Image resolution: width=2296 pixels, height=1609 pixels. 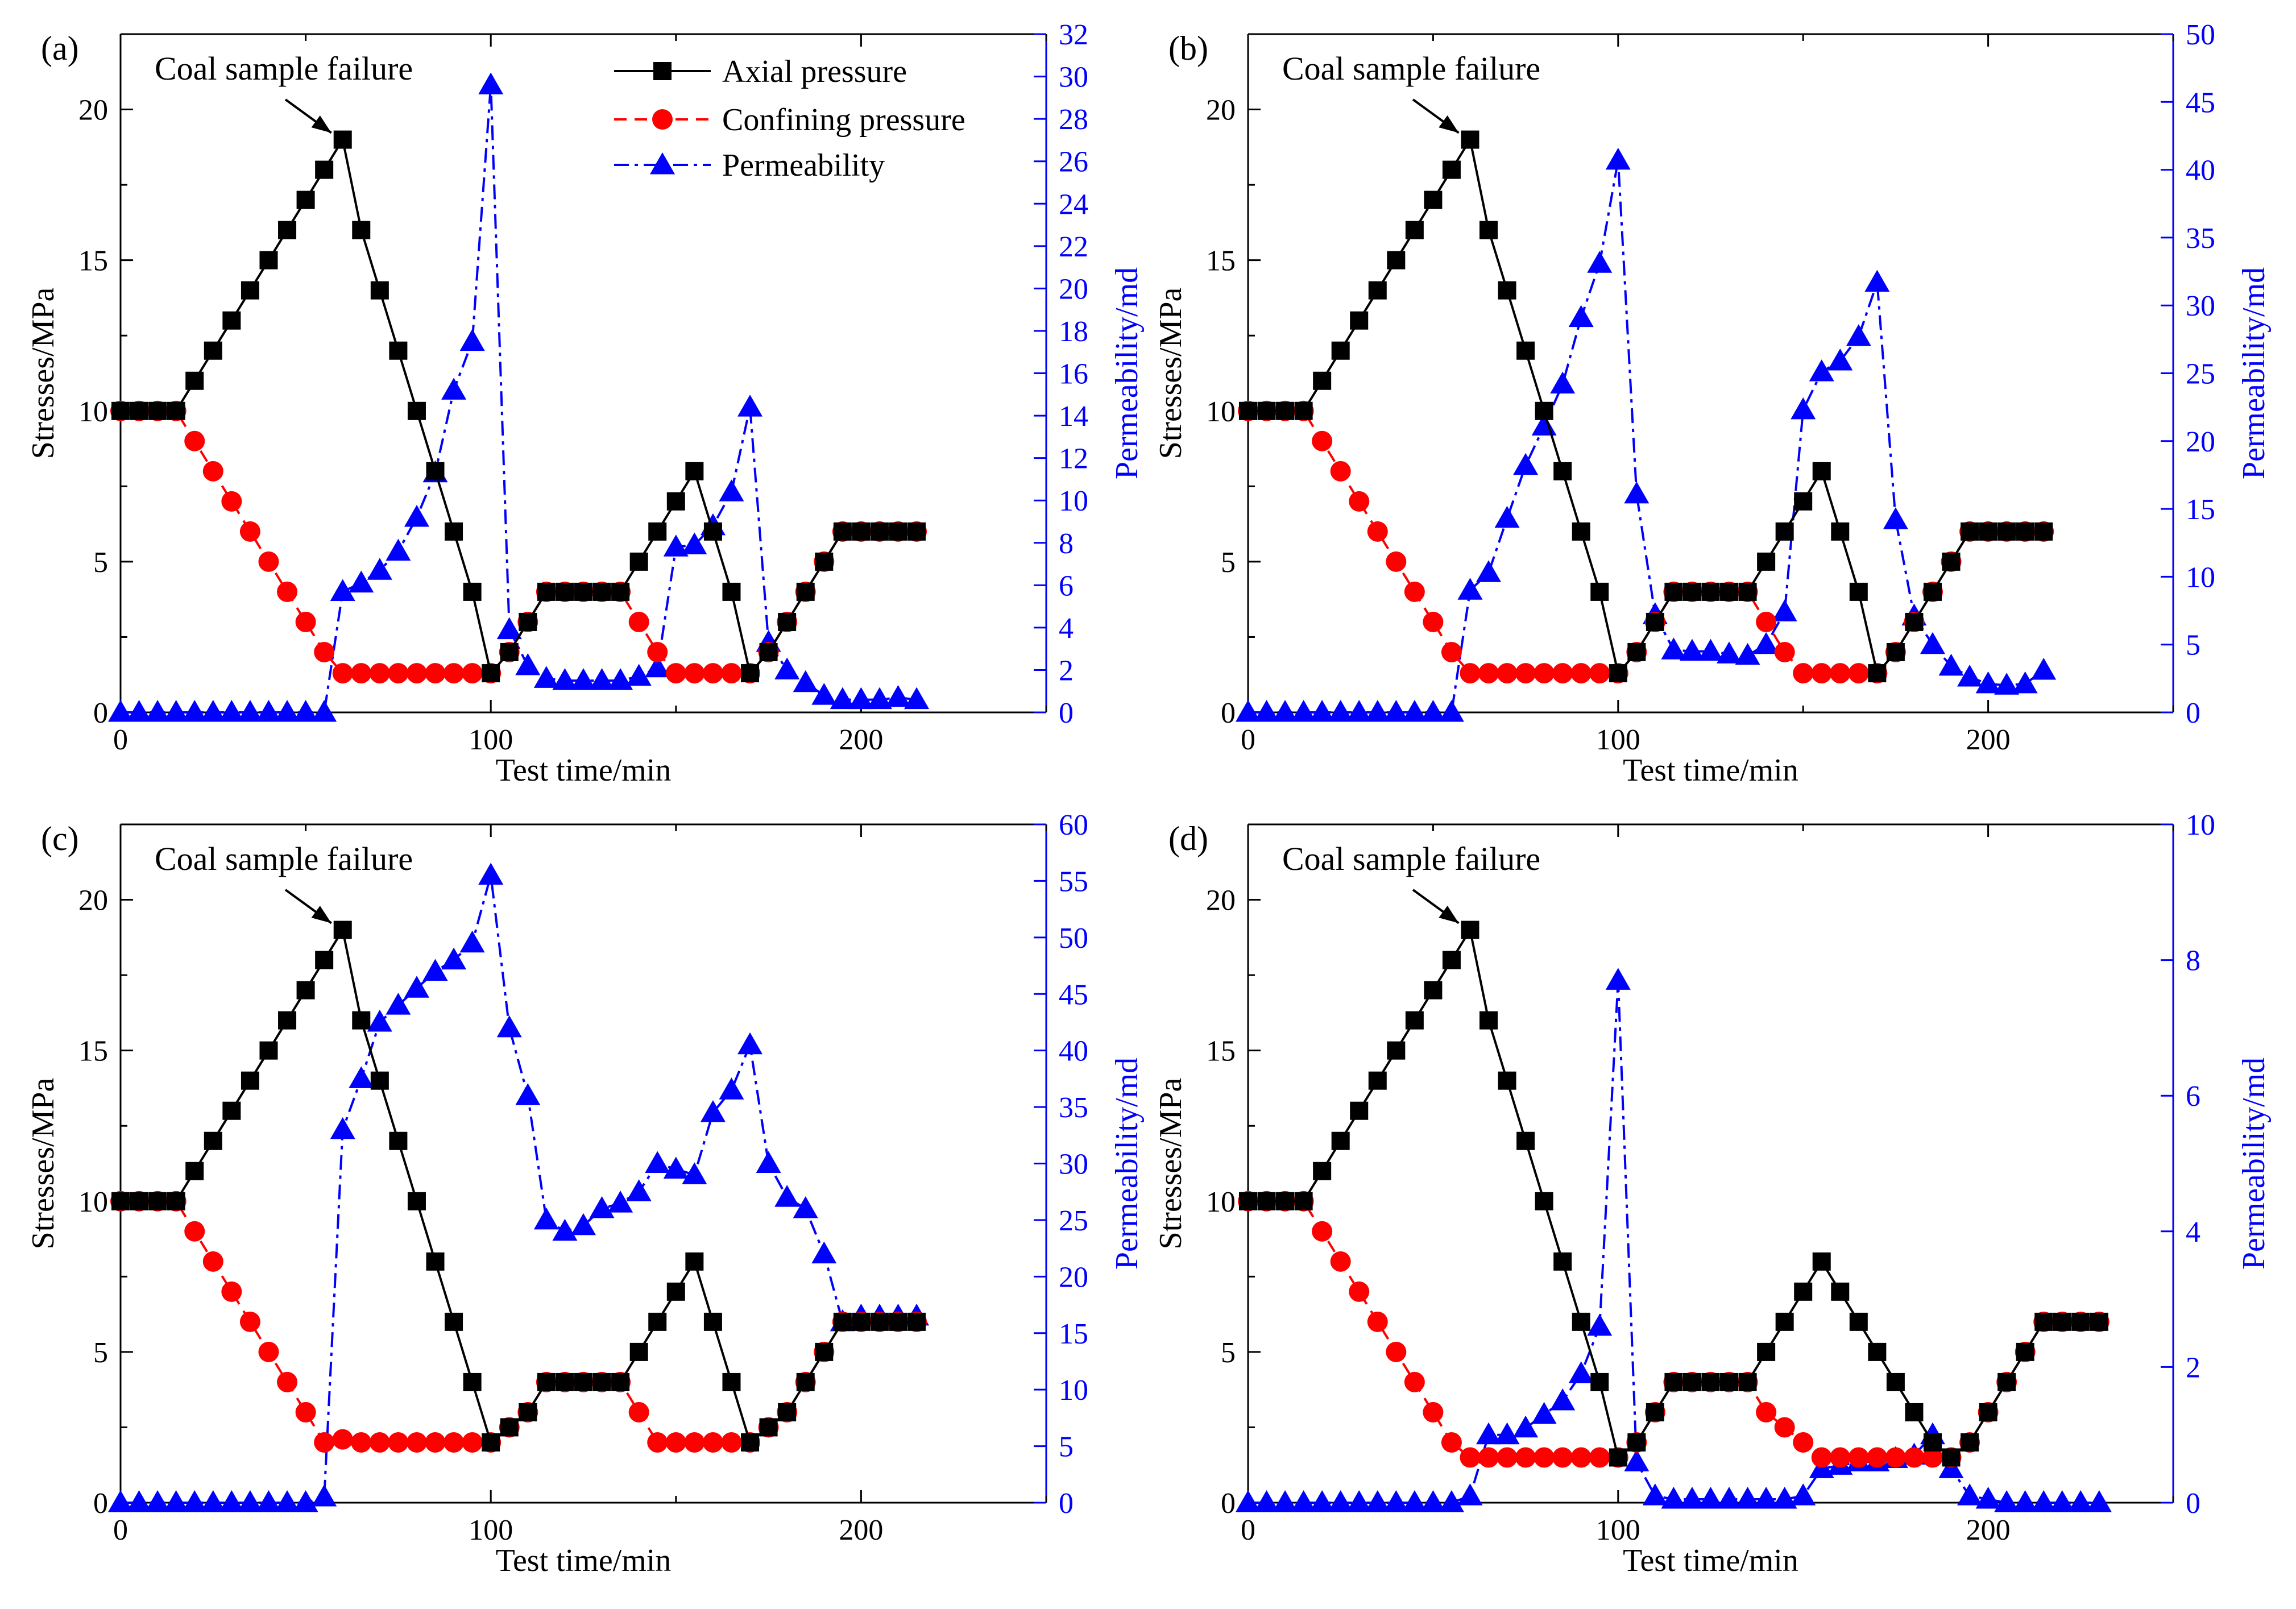 What do you see at coordinates (1170, 1163) in the screenshot?
I see `y-axis-title: Stresses/MPa` at bounding box center [1170, 1163].